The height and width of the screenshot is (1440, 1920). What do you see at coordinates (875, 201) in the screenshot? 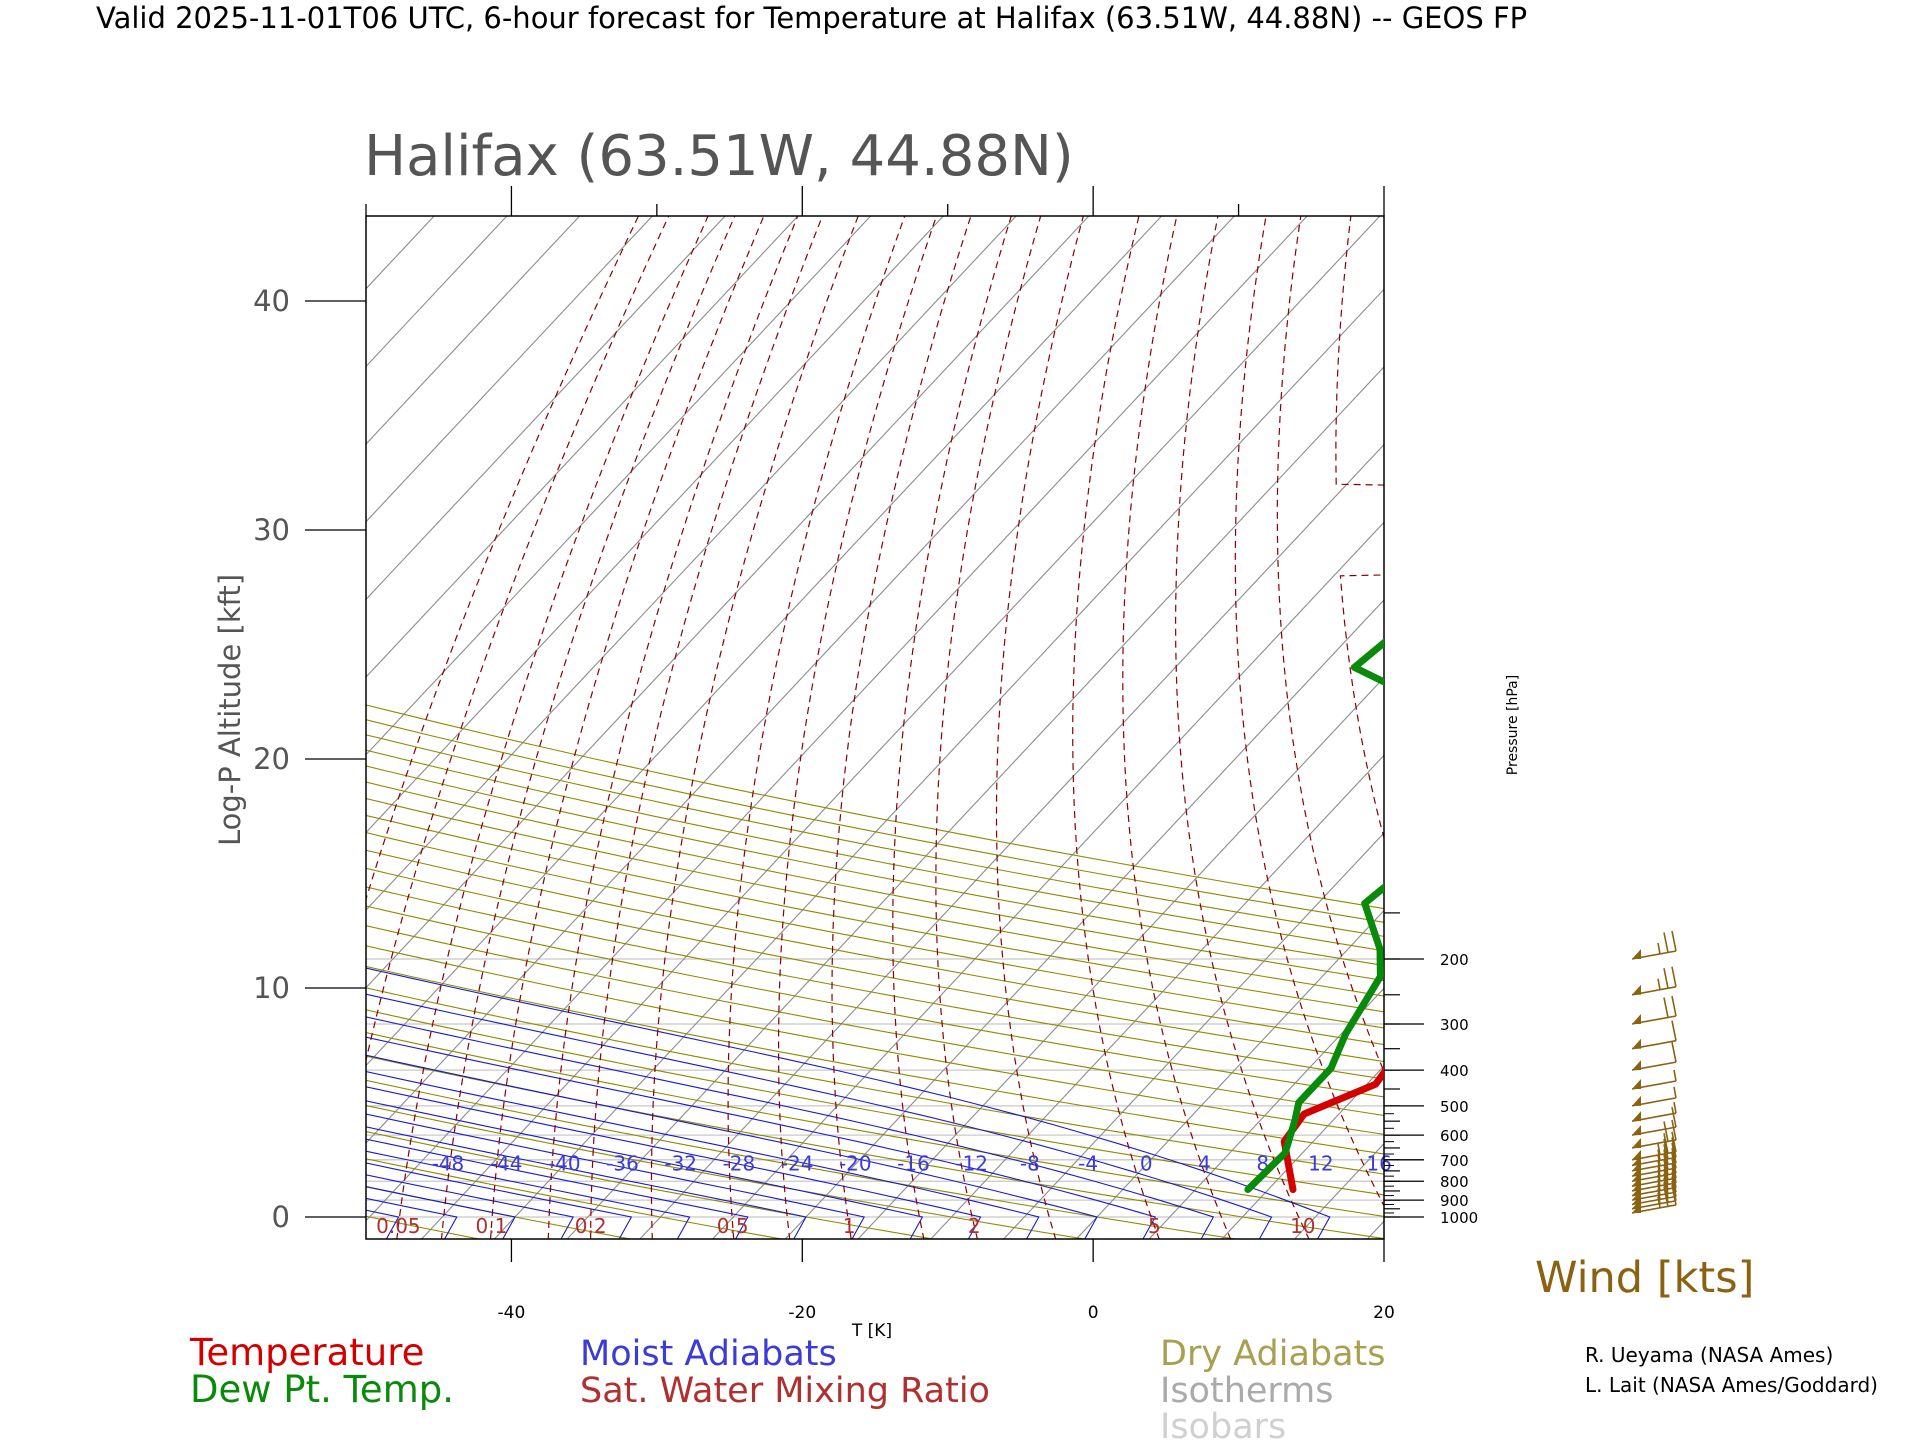
I see `top-axis` at bounding box center [875, 201].